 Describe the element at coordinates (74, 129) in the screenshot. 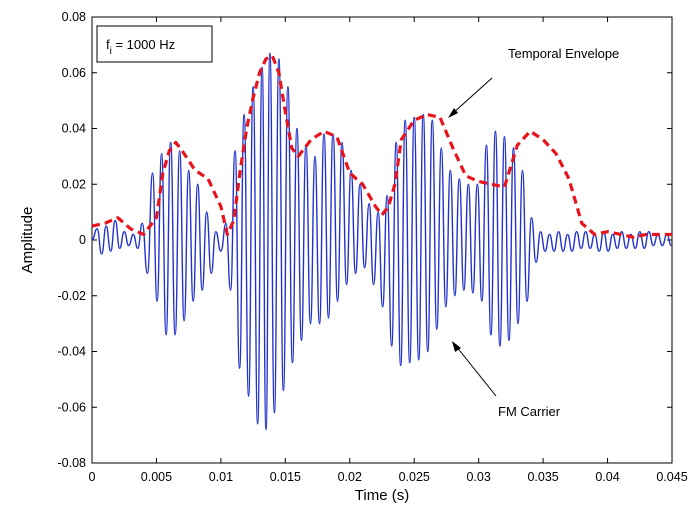

I see `y-tick-label: 0.04` at that location.